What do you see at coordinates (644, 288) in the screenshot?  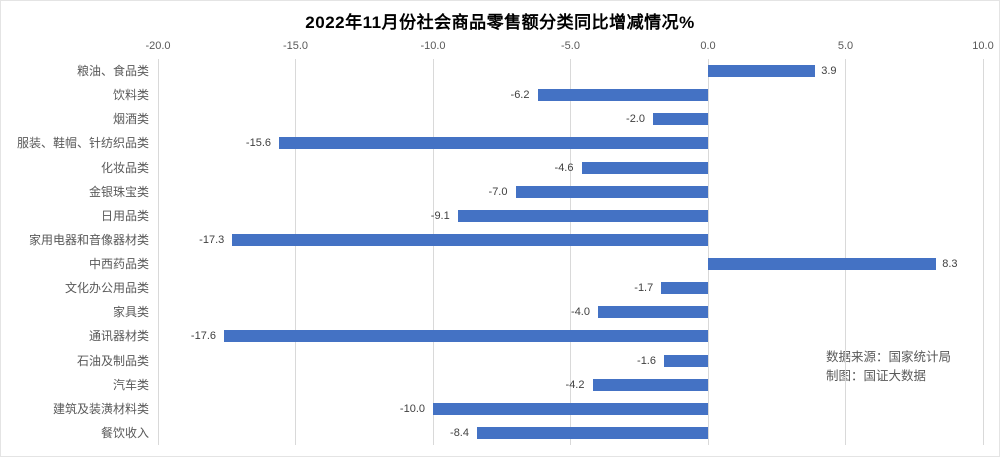 I see `value-label: -1.7` at bounding box center [644, 288].